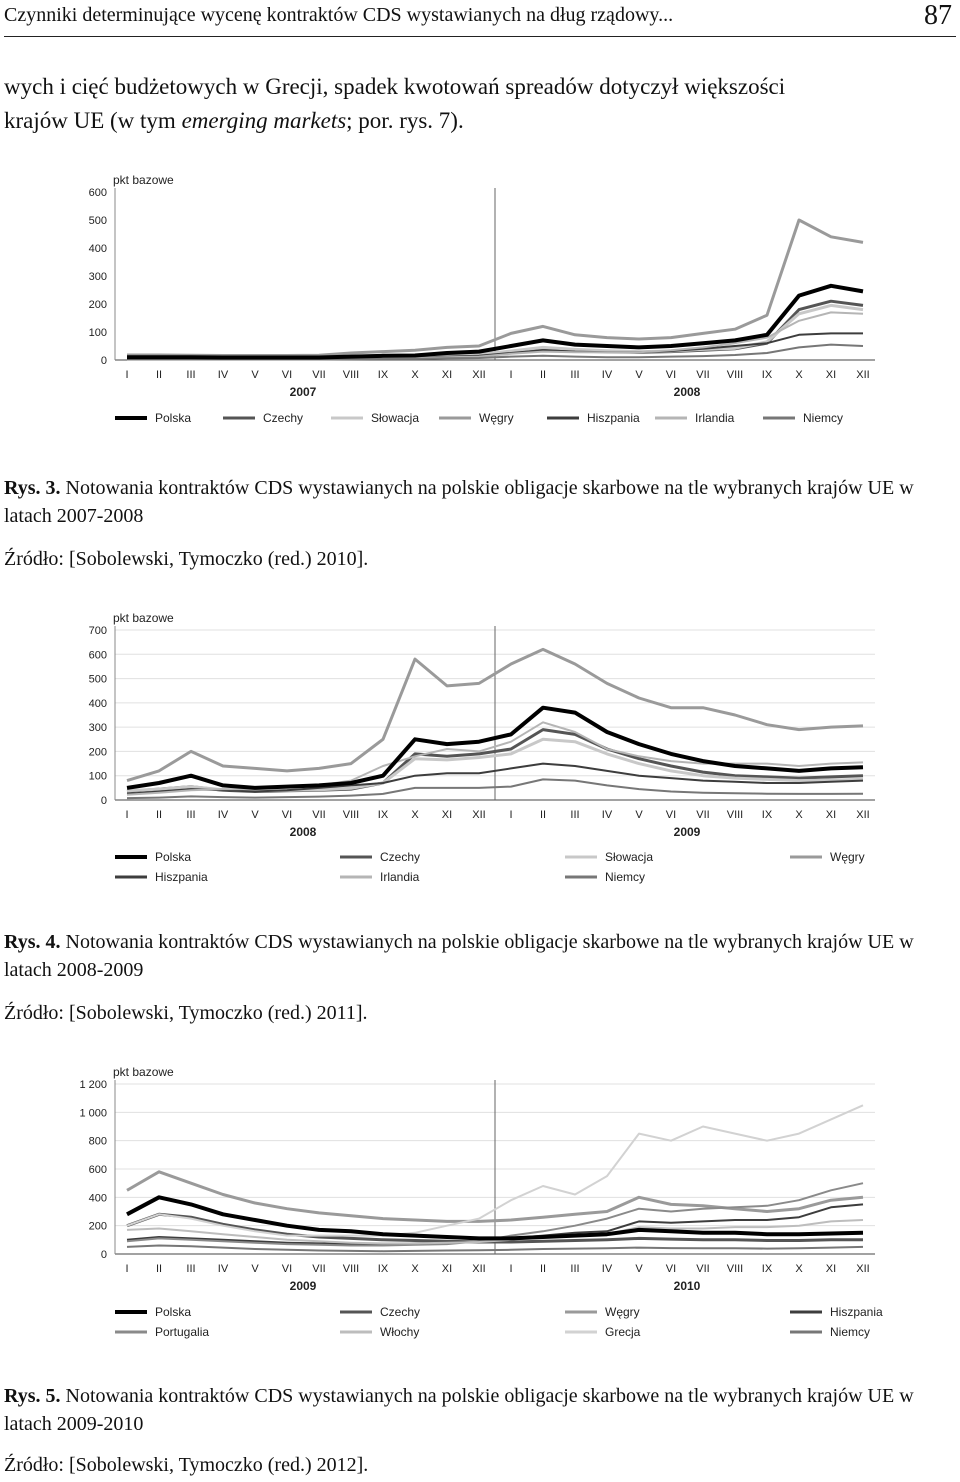  What do you see at coordinates (303, 1286) in the screenshot?
I see `year-label: 2009` at bounding box center [303, 1286].